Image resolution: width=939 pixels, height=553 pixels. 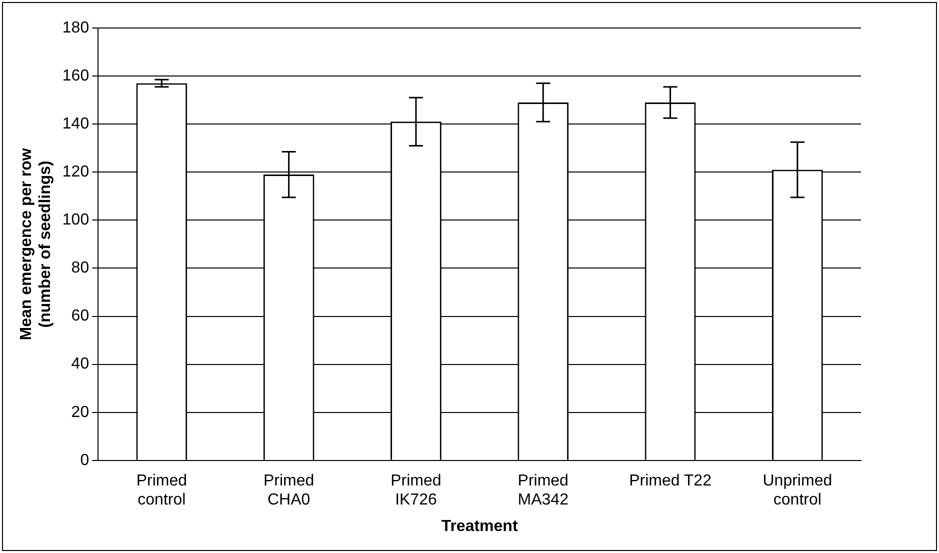 What do you see at coordinates (543, 490) in the screenshot?
I see `x-tick-label: Primed MA342` at bounding box center [543, 490].